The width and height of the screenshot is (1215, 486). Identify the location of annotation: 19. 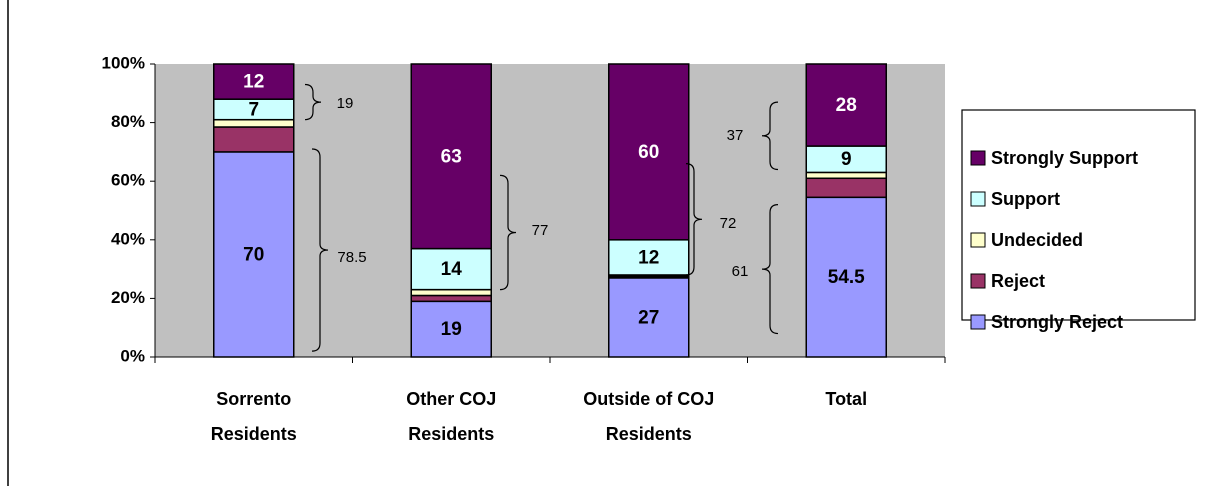
(345, 103).